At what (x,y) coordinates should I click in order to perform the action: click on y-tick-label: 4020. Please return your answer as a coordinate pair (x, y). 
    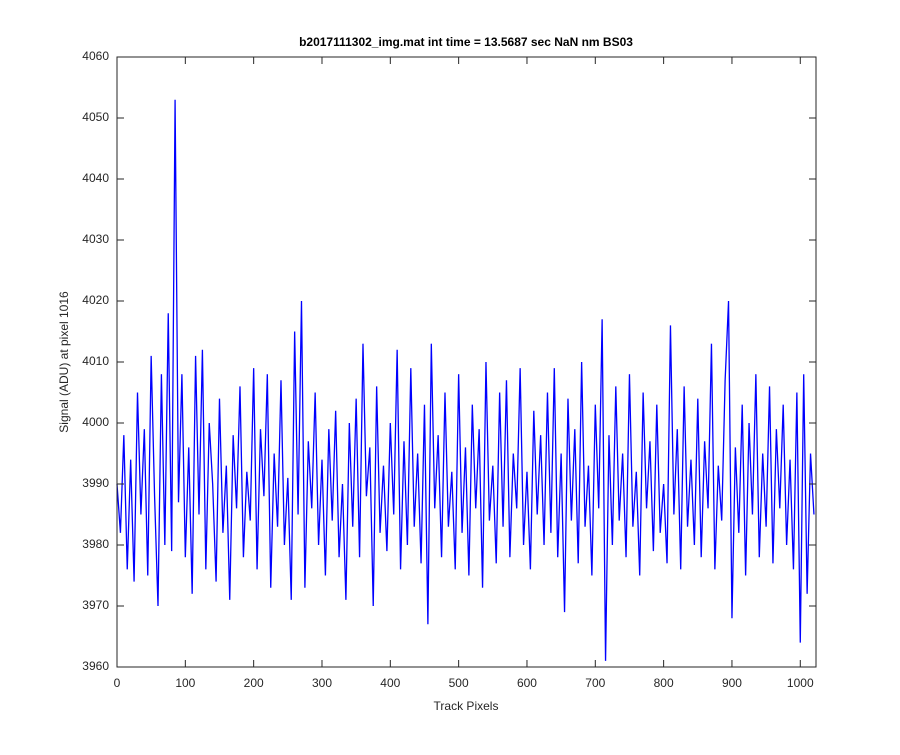
    Looking at the image, I should click on (95, 300).